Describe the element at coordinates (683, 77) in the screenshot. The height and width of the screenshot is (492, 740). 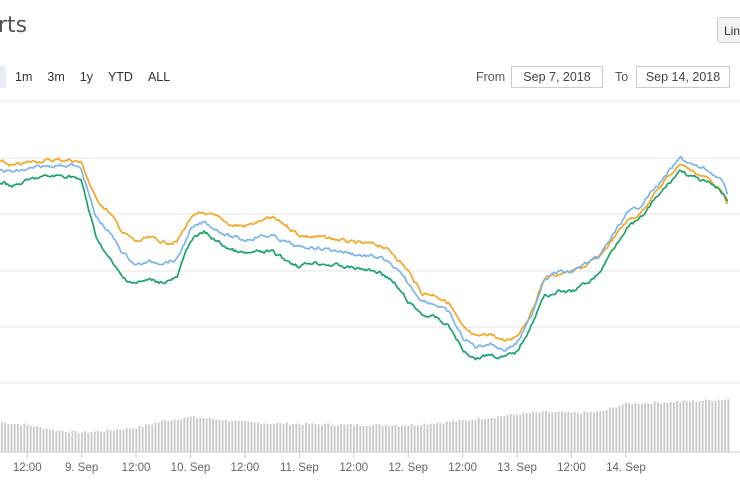
I see `to-date-input: Sep 14, 2018` at that location.